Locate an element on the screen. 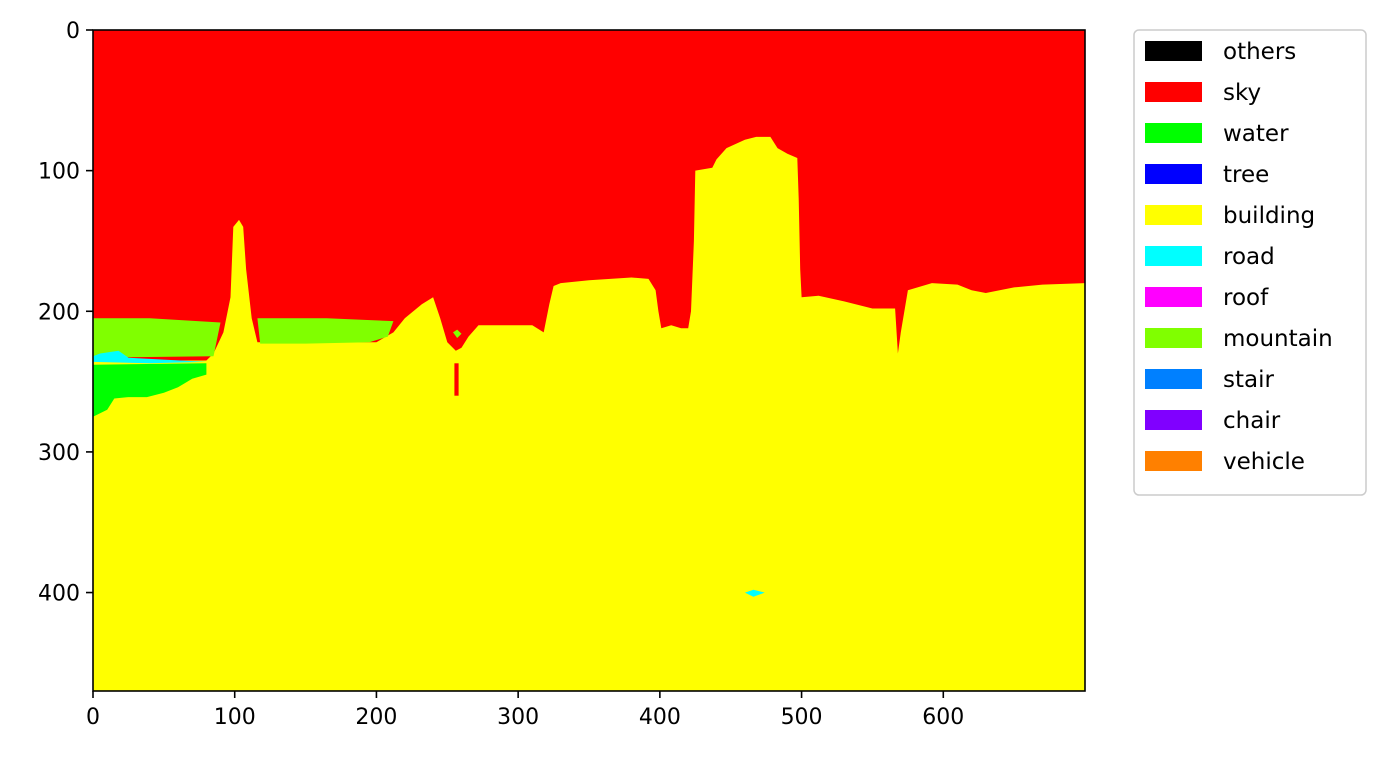  legend-label-roof: roof is located at coordinates (1246, 298).